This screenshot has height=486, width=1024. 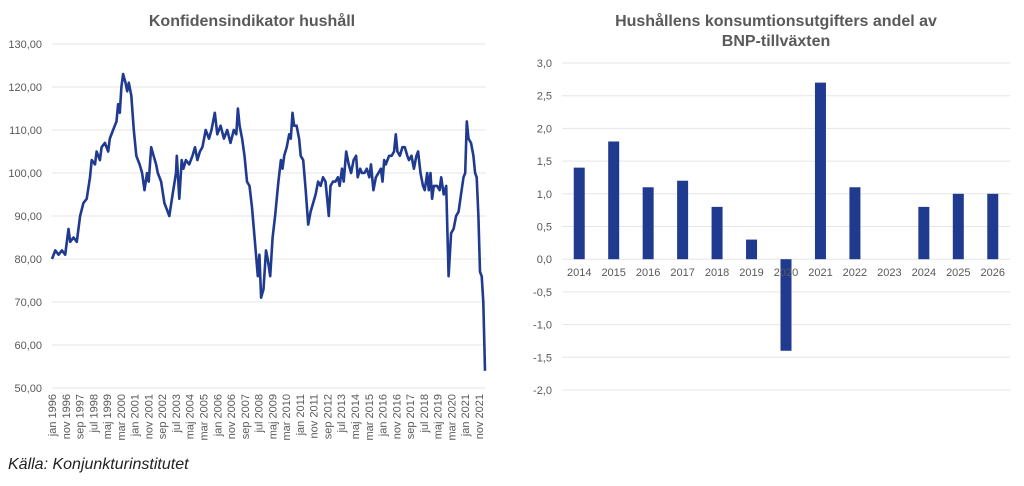 What do you see at coordinates (252, 21) in the screenshot?
I see `left-chart-title: Konfidensindikator hushåll` at bounding box center [252, 21].